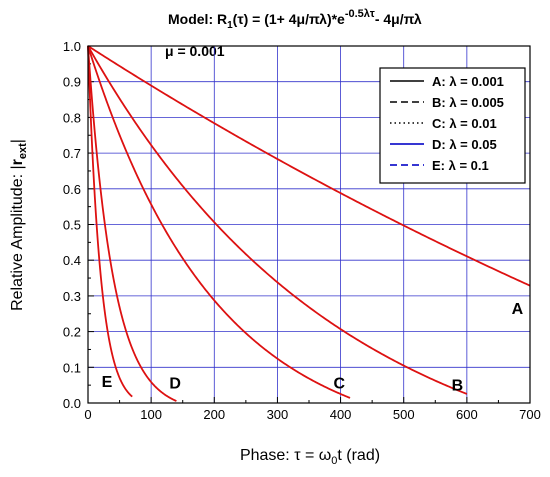  I want to click on legend-entry: D: λ = 0.05, so click(464, 144).